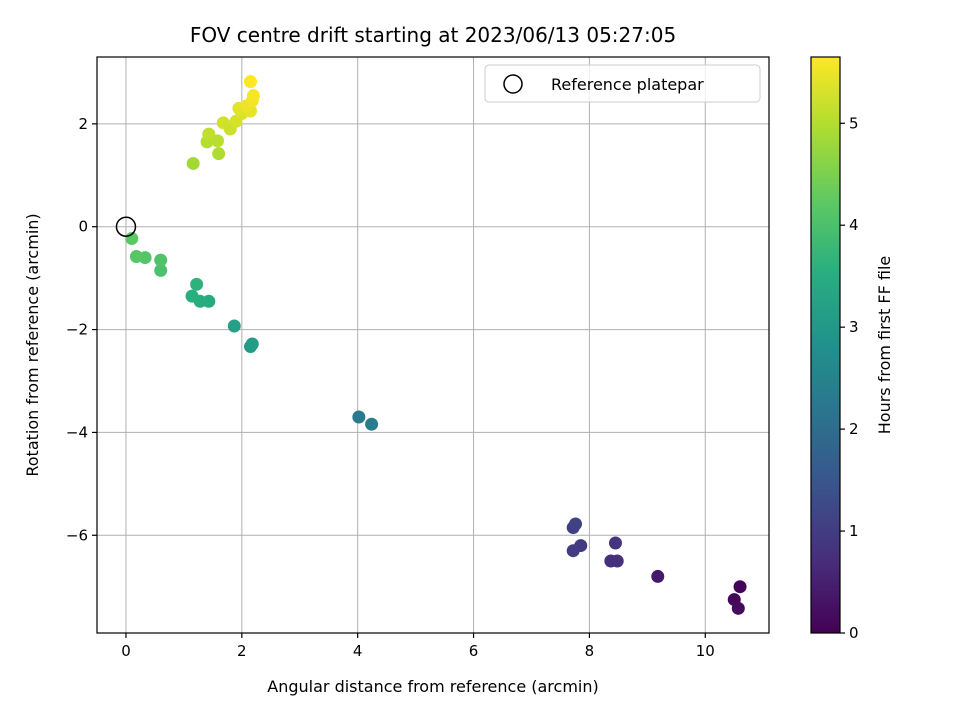  What do you see at coordinates (854, 531) in the screenshot?
I see `colorbar-tick-label: 1` at bounding box center [854, 531].